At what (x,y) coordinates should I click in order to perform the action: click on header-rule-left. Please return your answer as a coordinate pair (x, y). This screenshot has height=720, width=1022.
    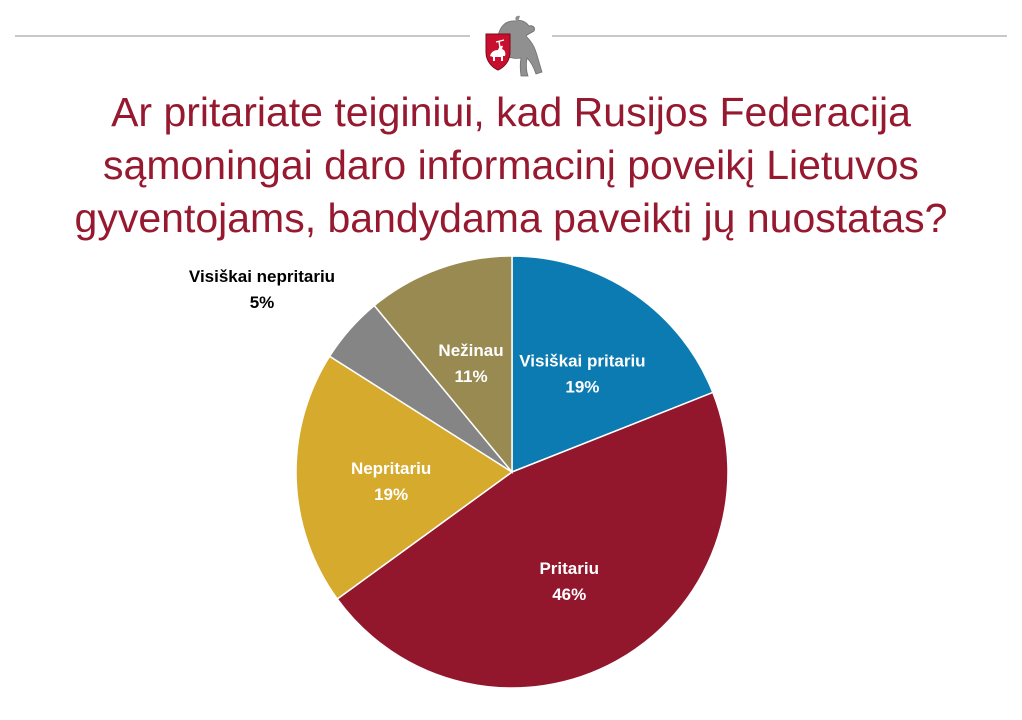
    Looking at the image, I should click on (242, 36).